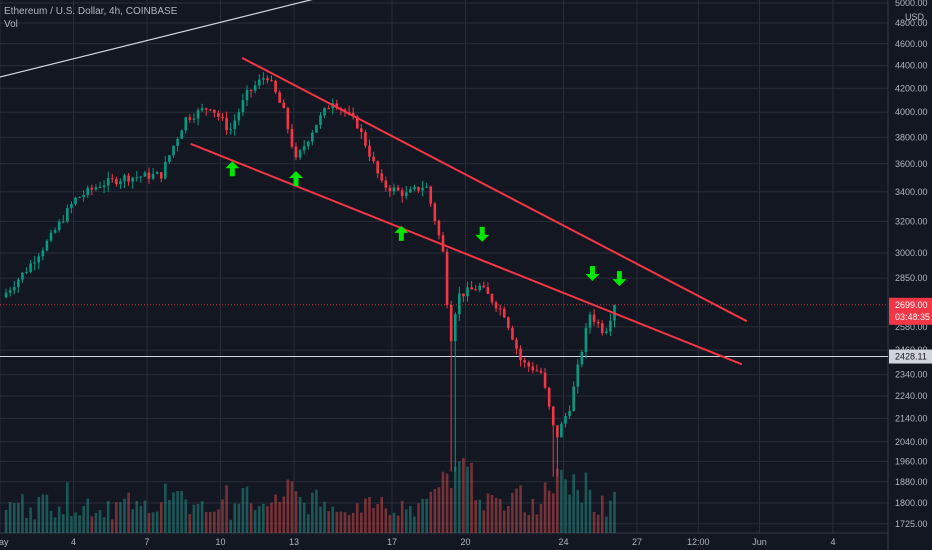 The image size is (932, 550). Describe the element at coordinates (911, 278) in the screenshot. I see `price-tick-label: 2850.00` at that location.